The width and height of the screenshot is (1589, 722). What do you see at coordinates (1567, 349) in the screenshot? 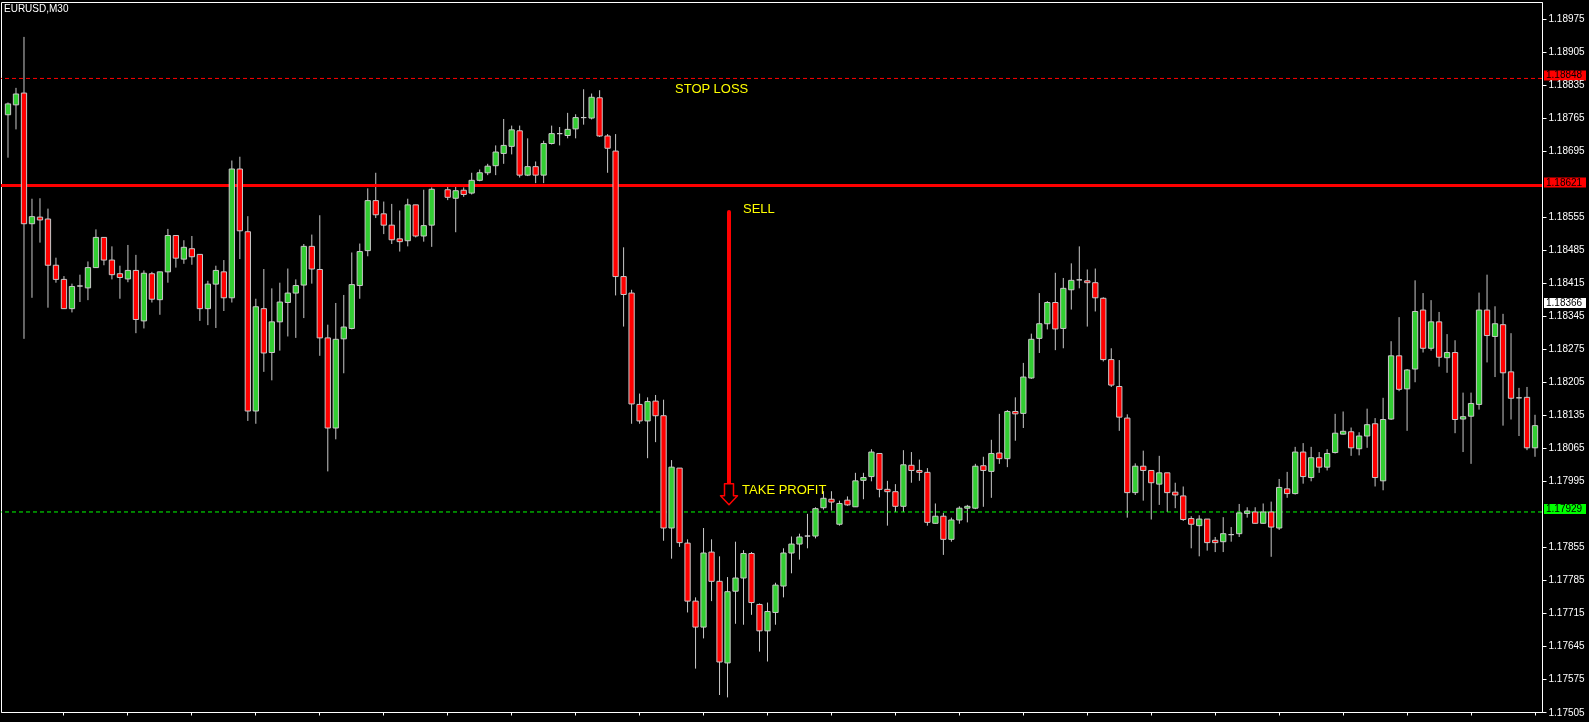
I see `y-tick-label: 1.18275` at bounding box center [1567, 349].